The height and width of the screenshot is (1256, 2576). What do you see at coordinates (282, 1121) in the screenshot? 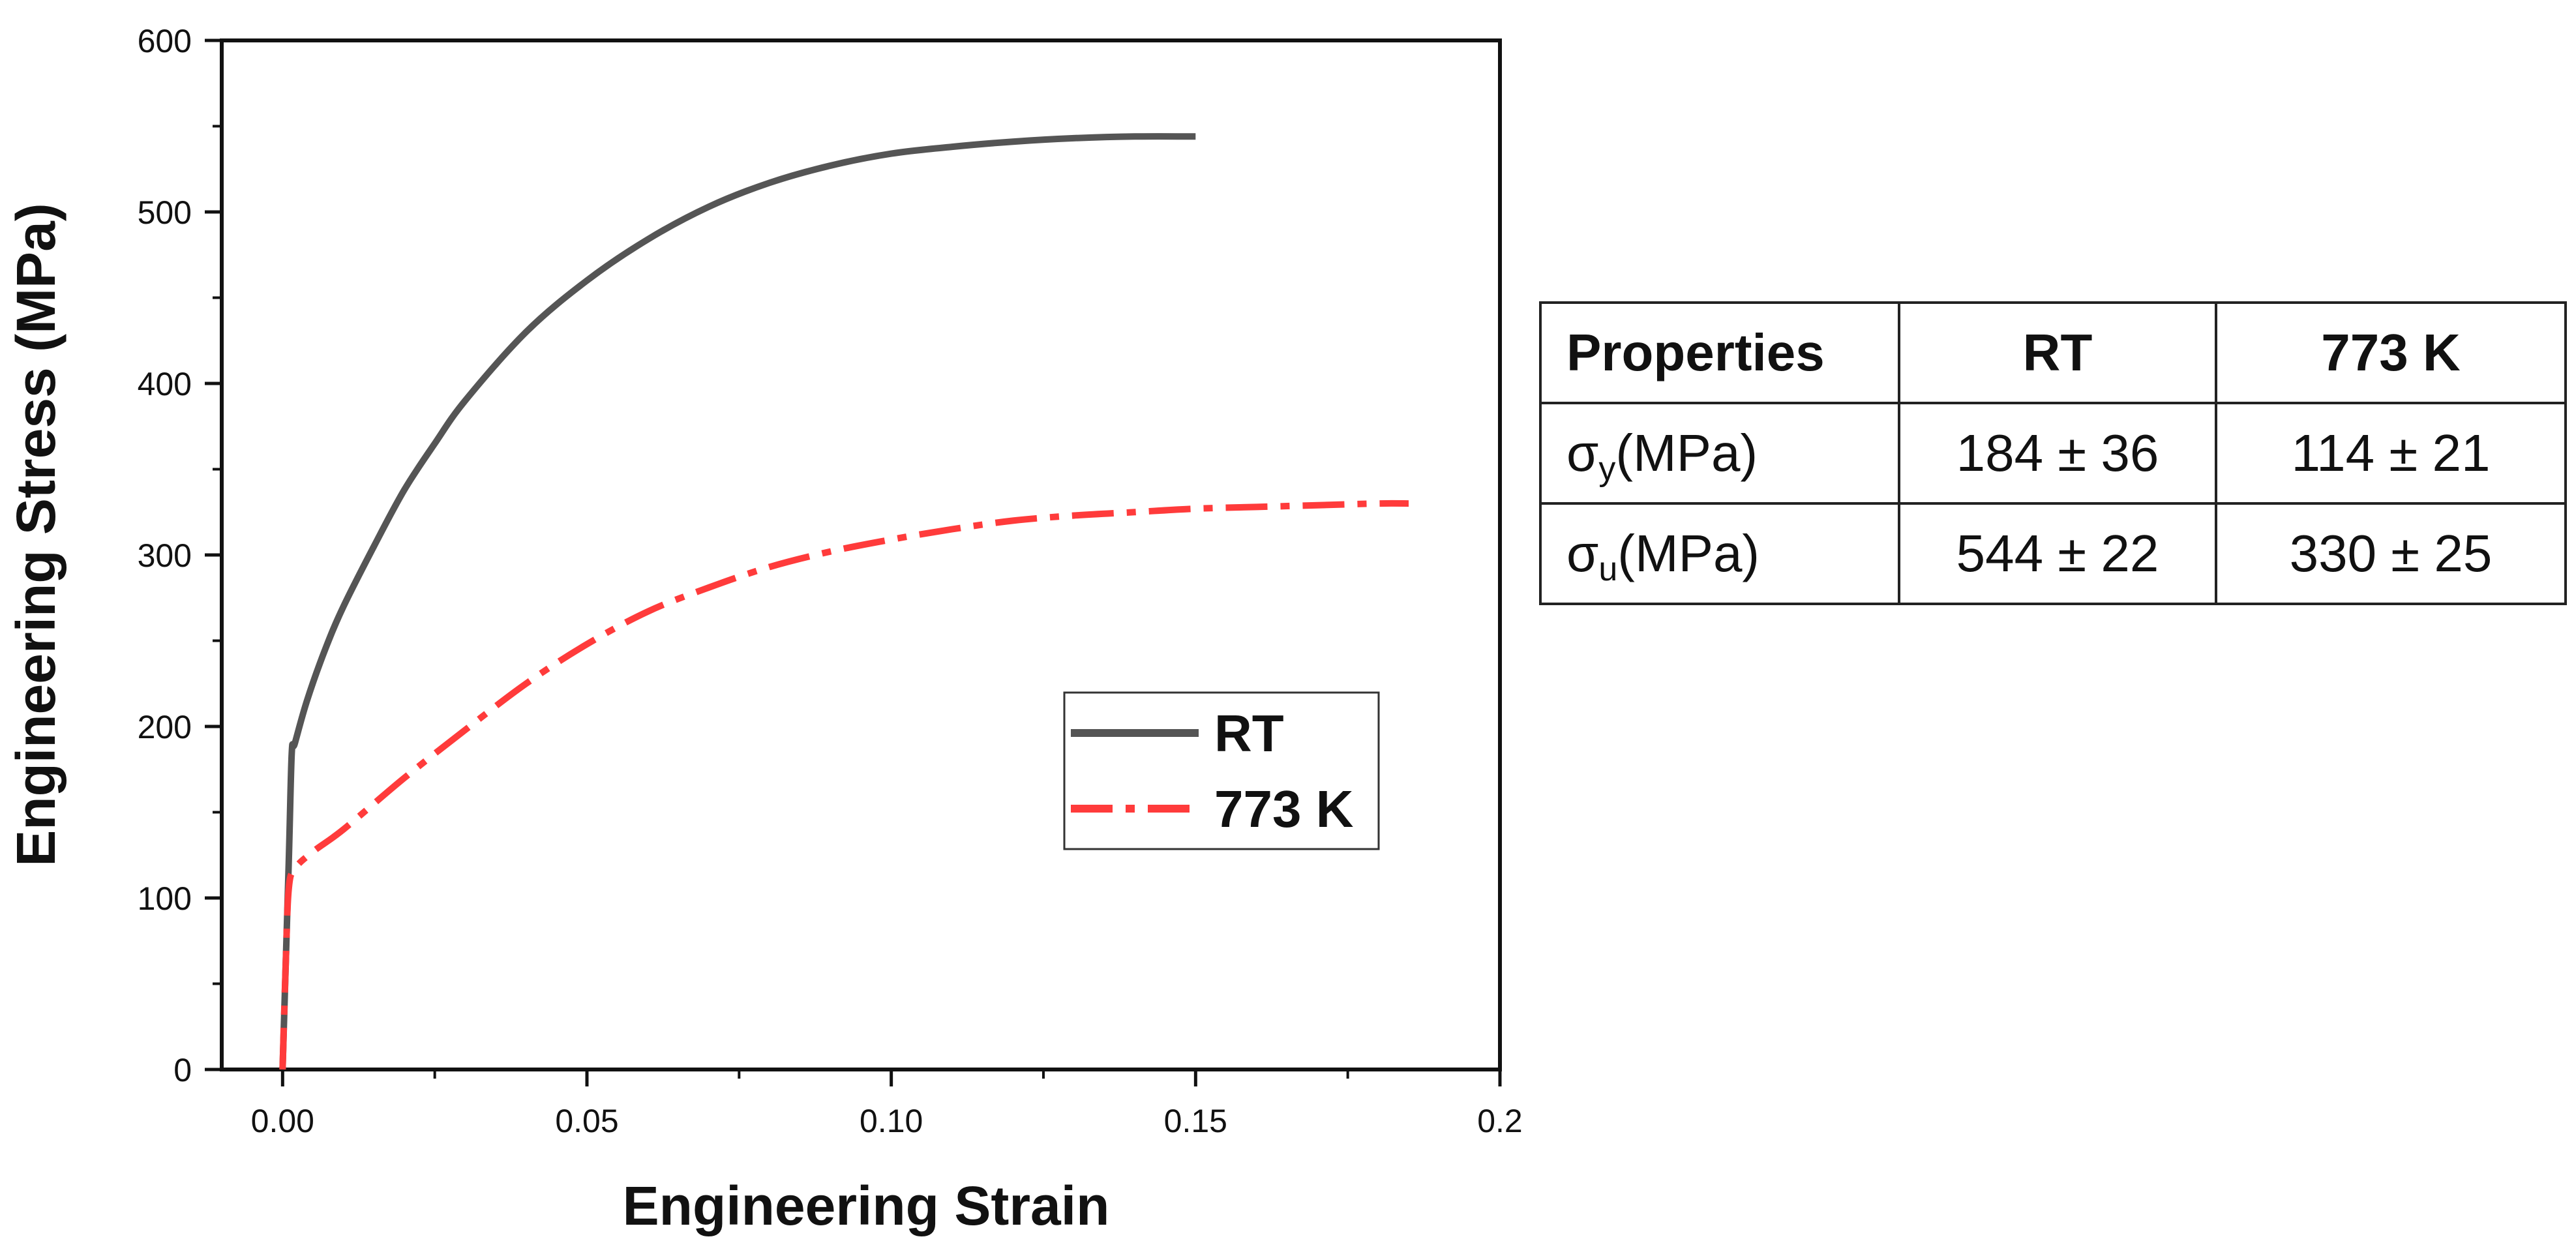
I see `x-tick-label: 0.00` at bounding box center [282, 1121].